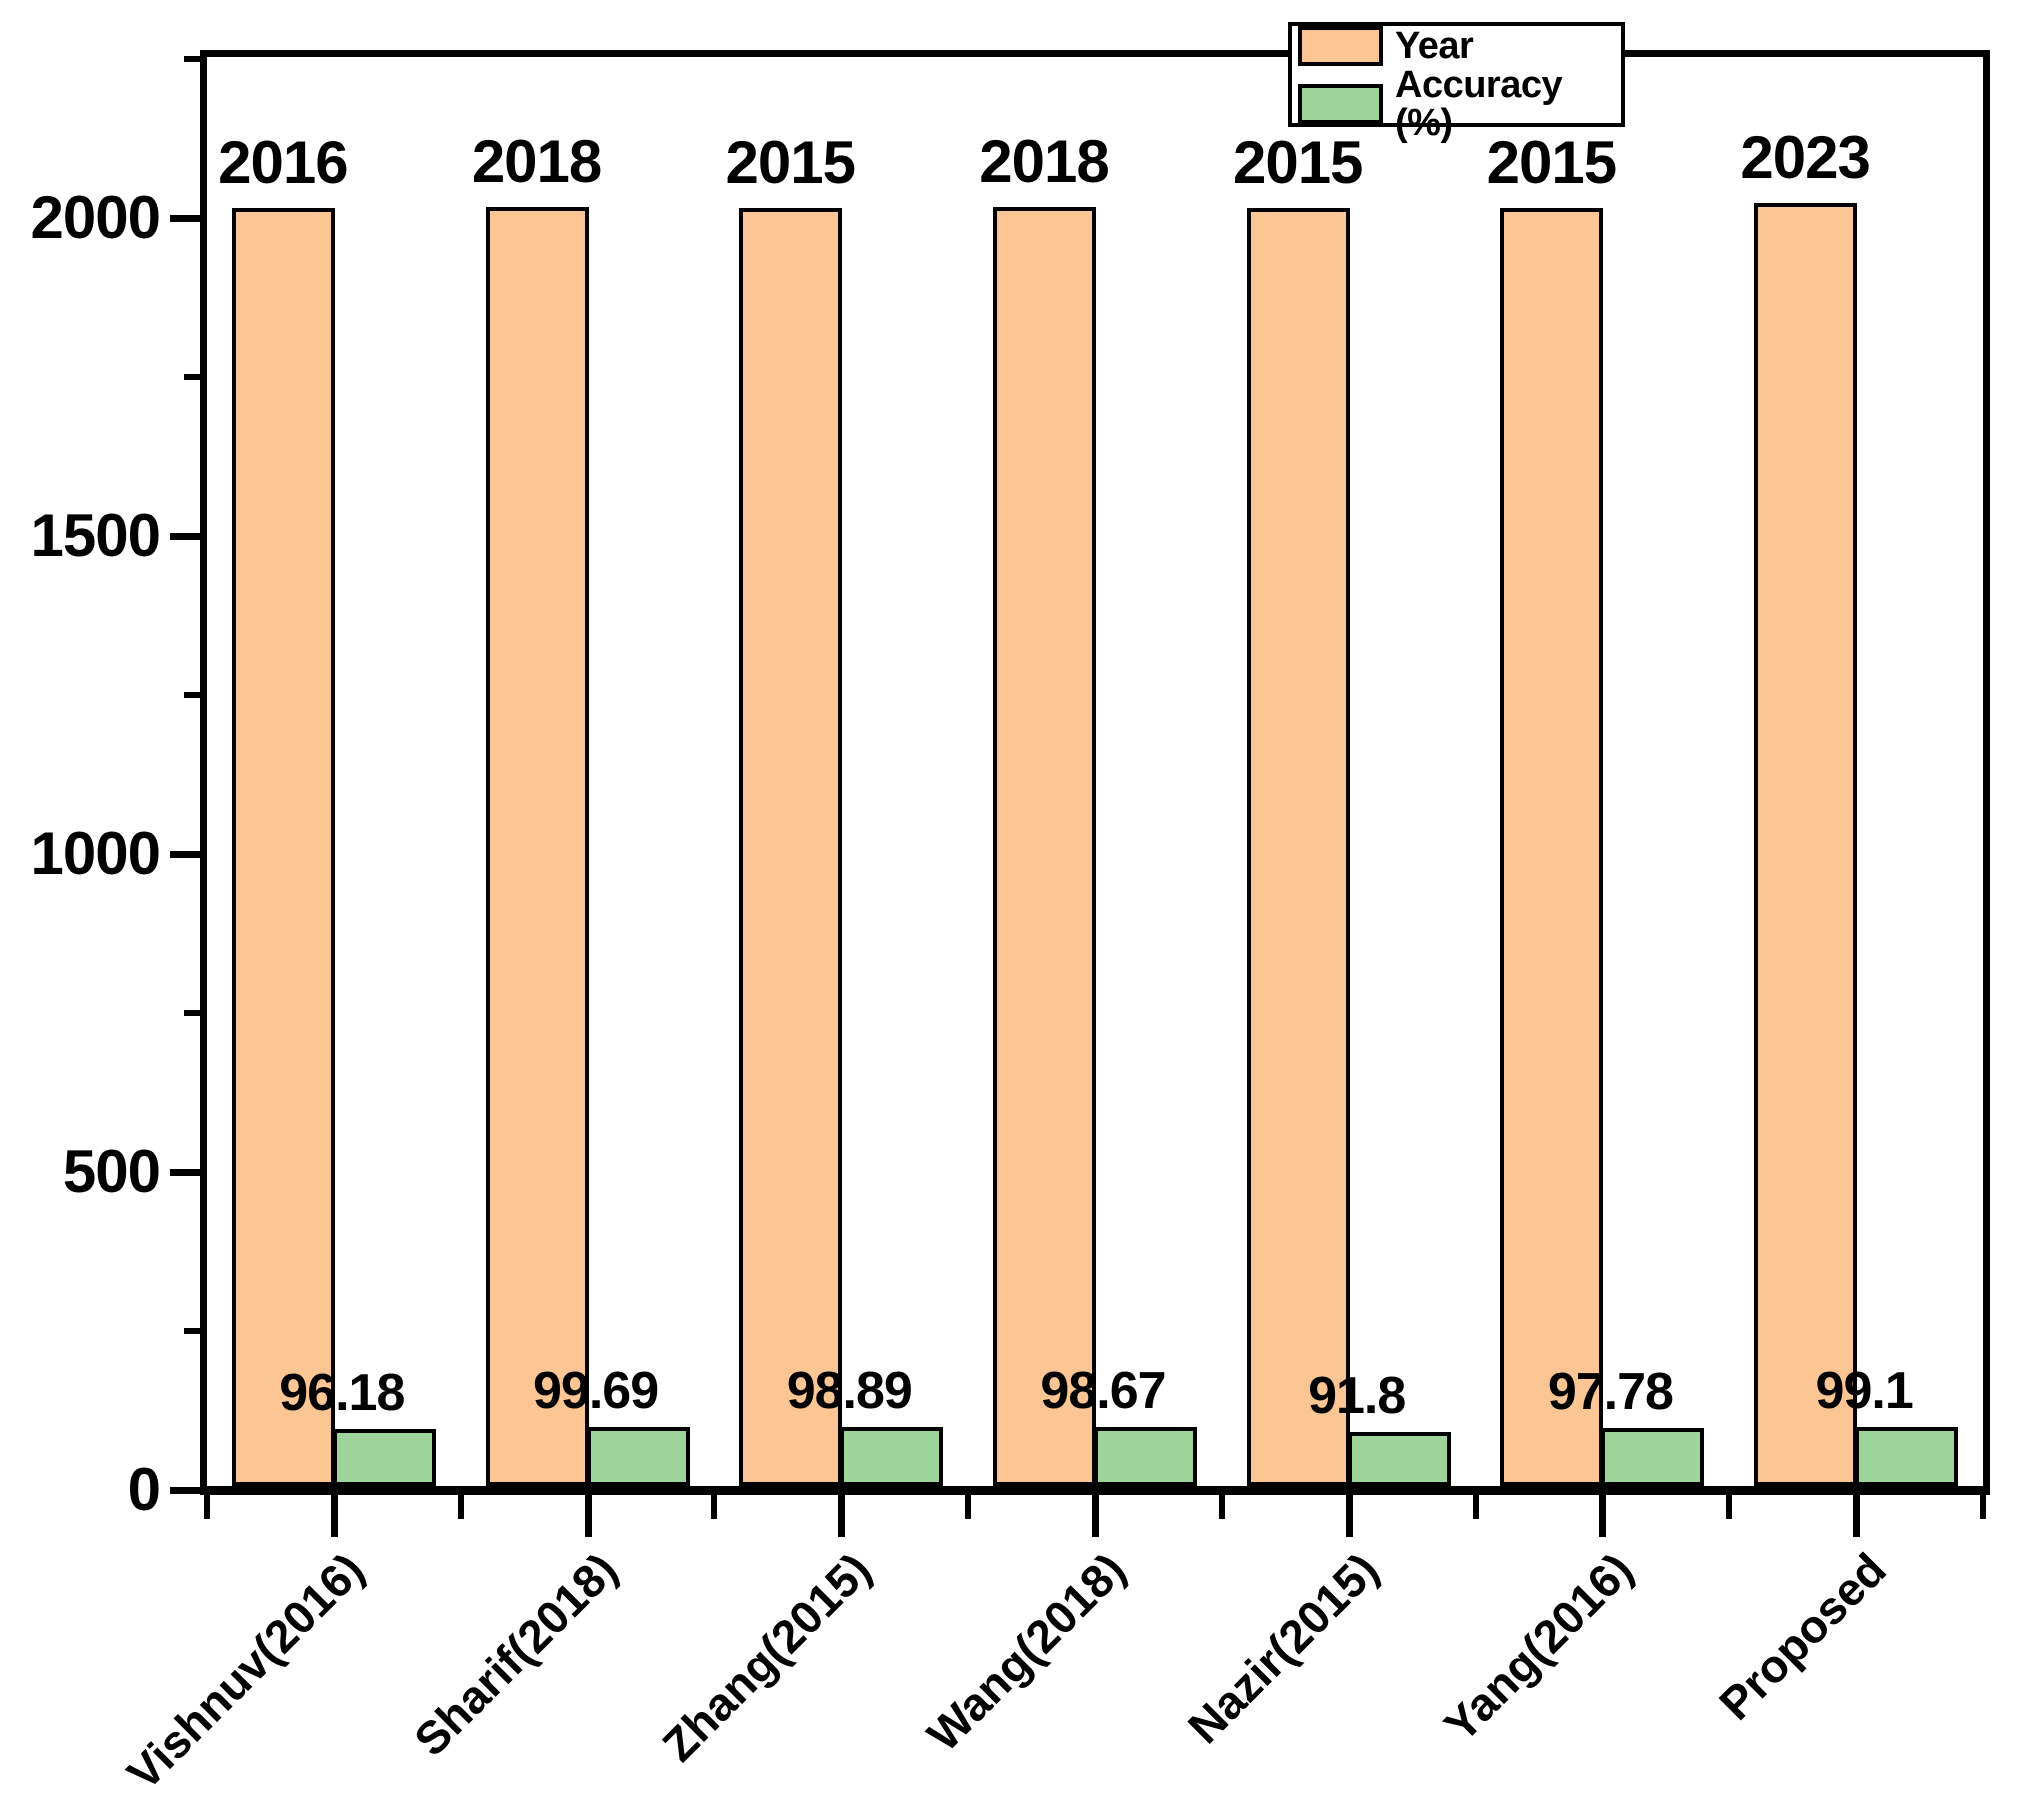 The width and height of the screenshot is (2021, 1817). Describe the element at coordinates (95, 535) in the screenshot. I see `y-tick-label-1500: 1500` at that location.